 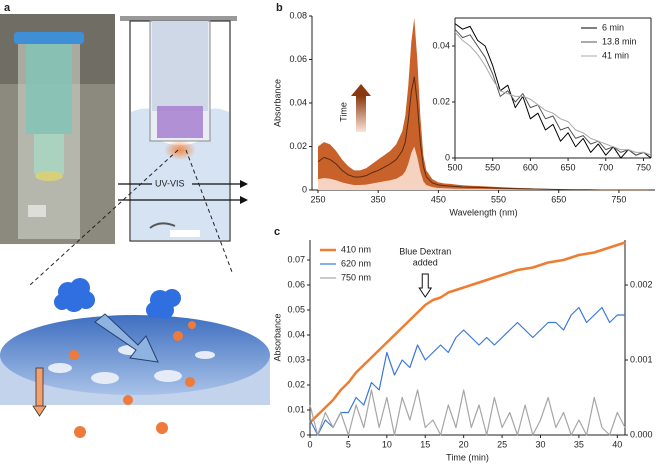 I want to click on y2-tick-label: 0.002, so click(x=641, y=284).